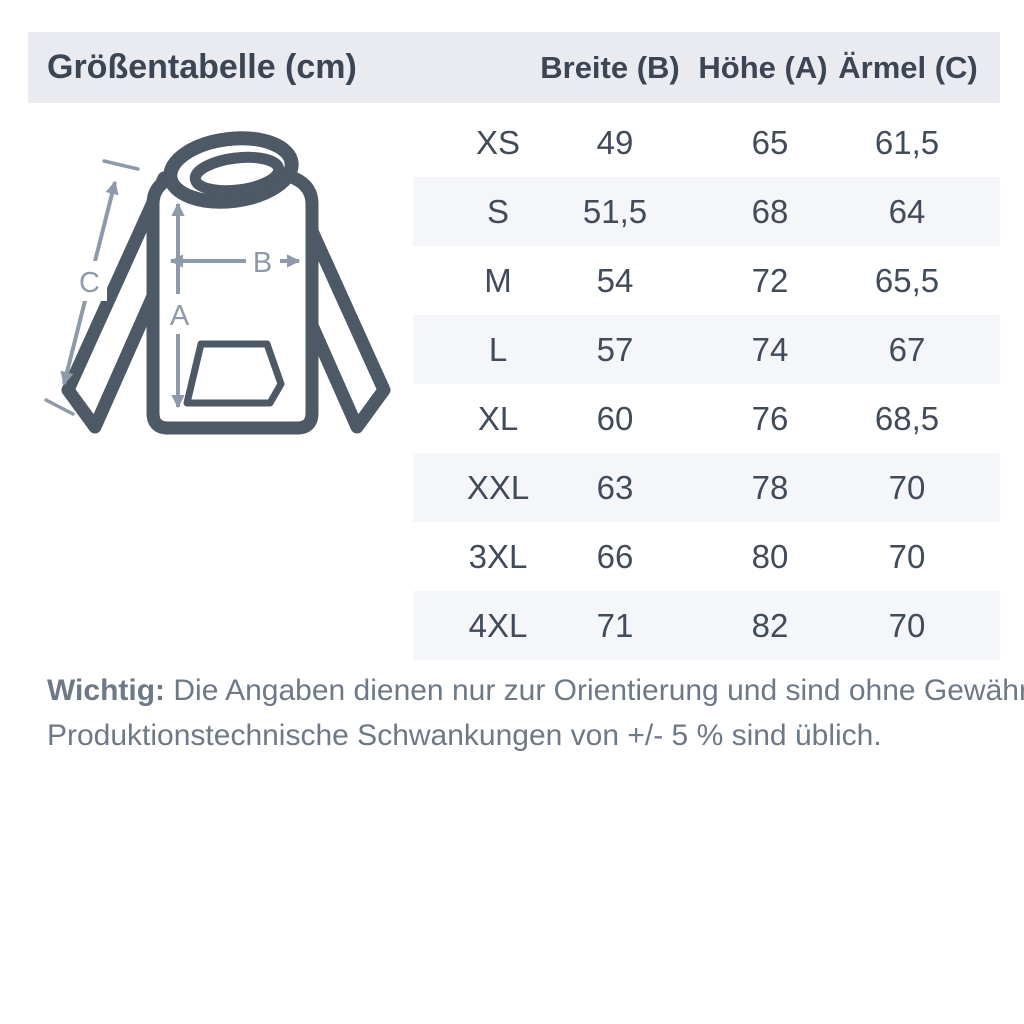 The image size is (1024, 1024). I want to click on disclaimer-important-label: Wichtig:, so click(106, 690).